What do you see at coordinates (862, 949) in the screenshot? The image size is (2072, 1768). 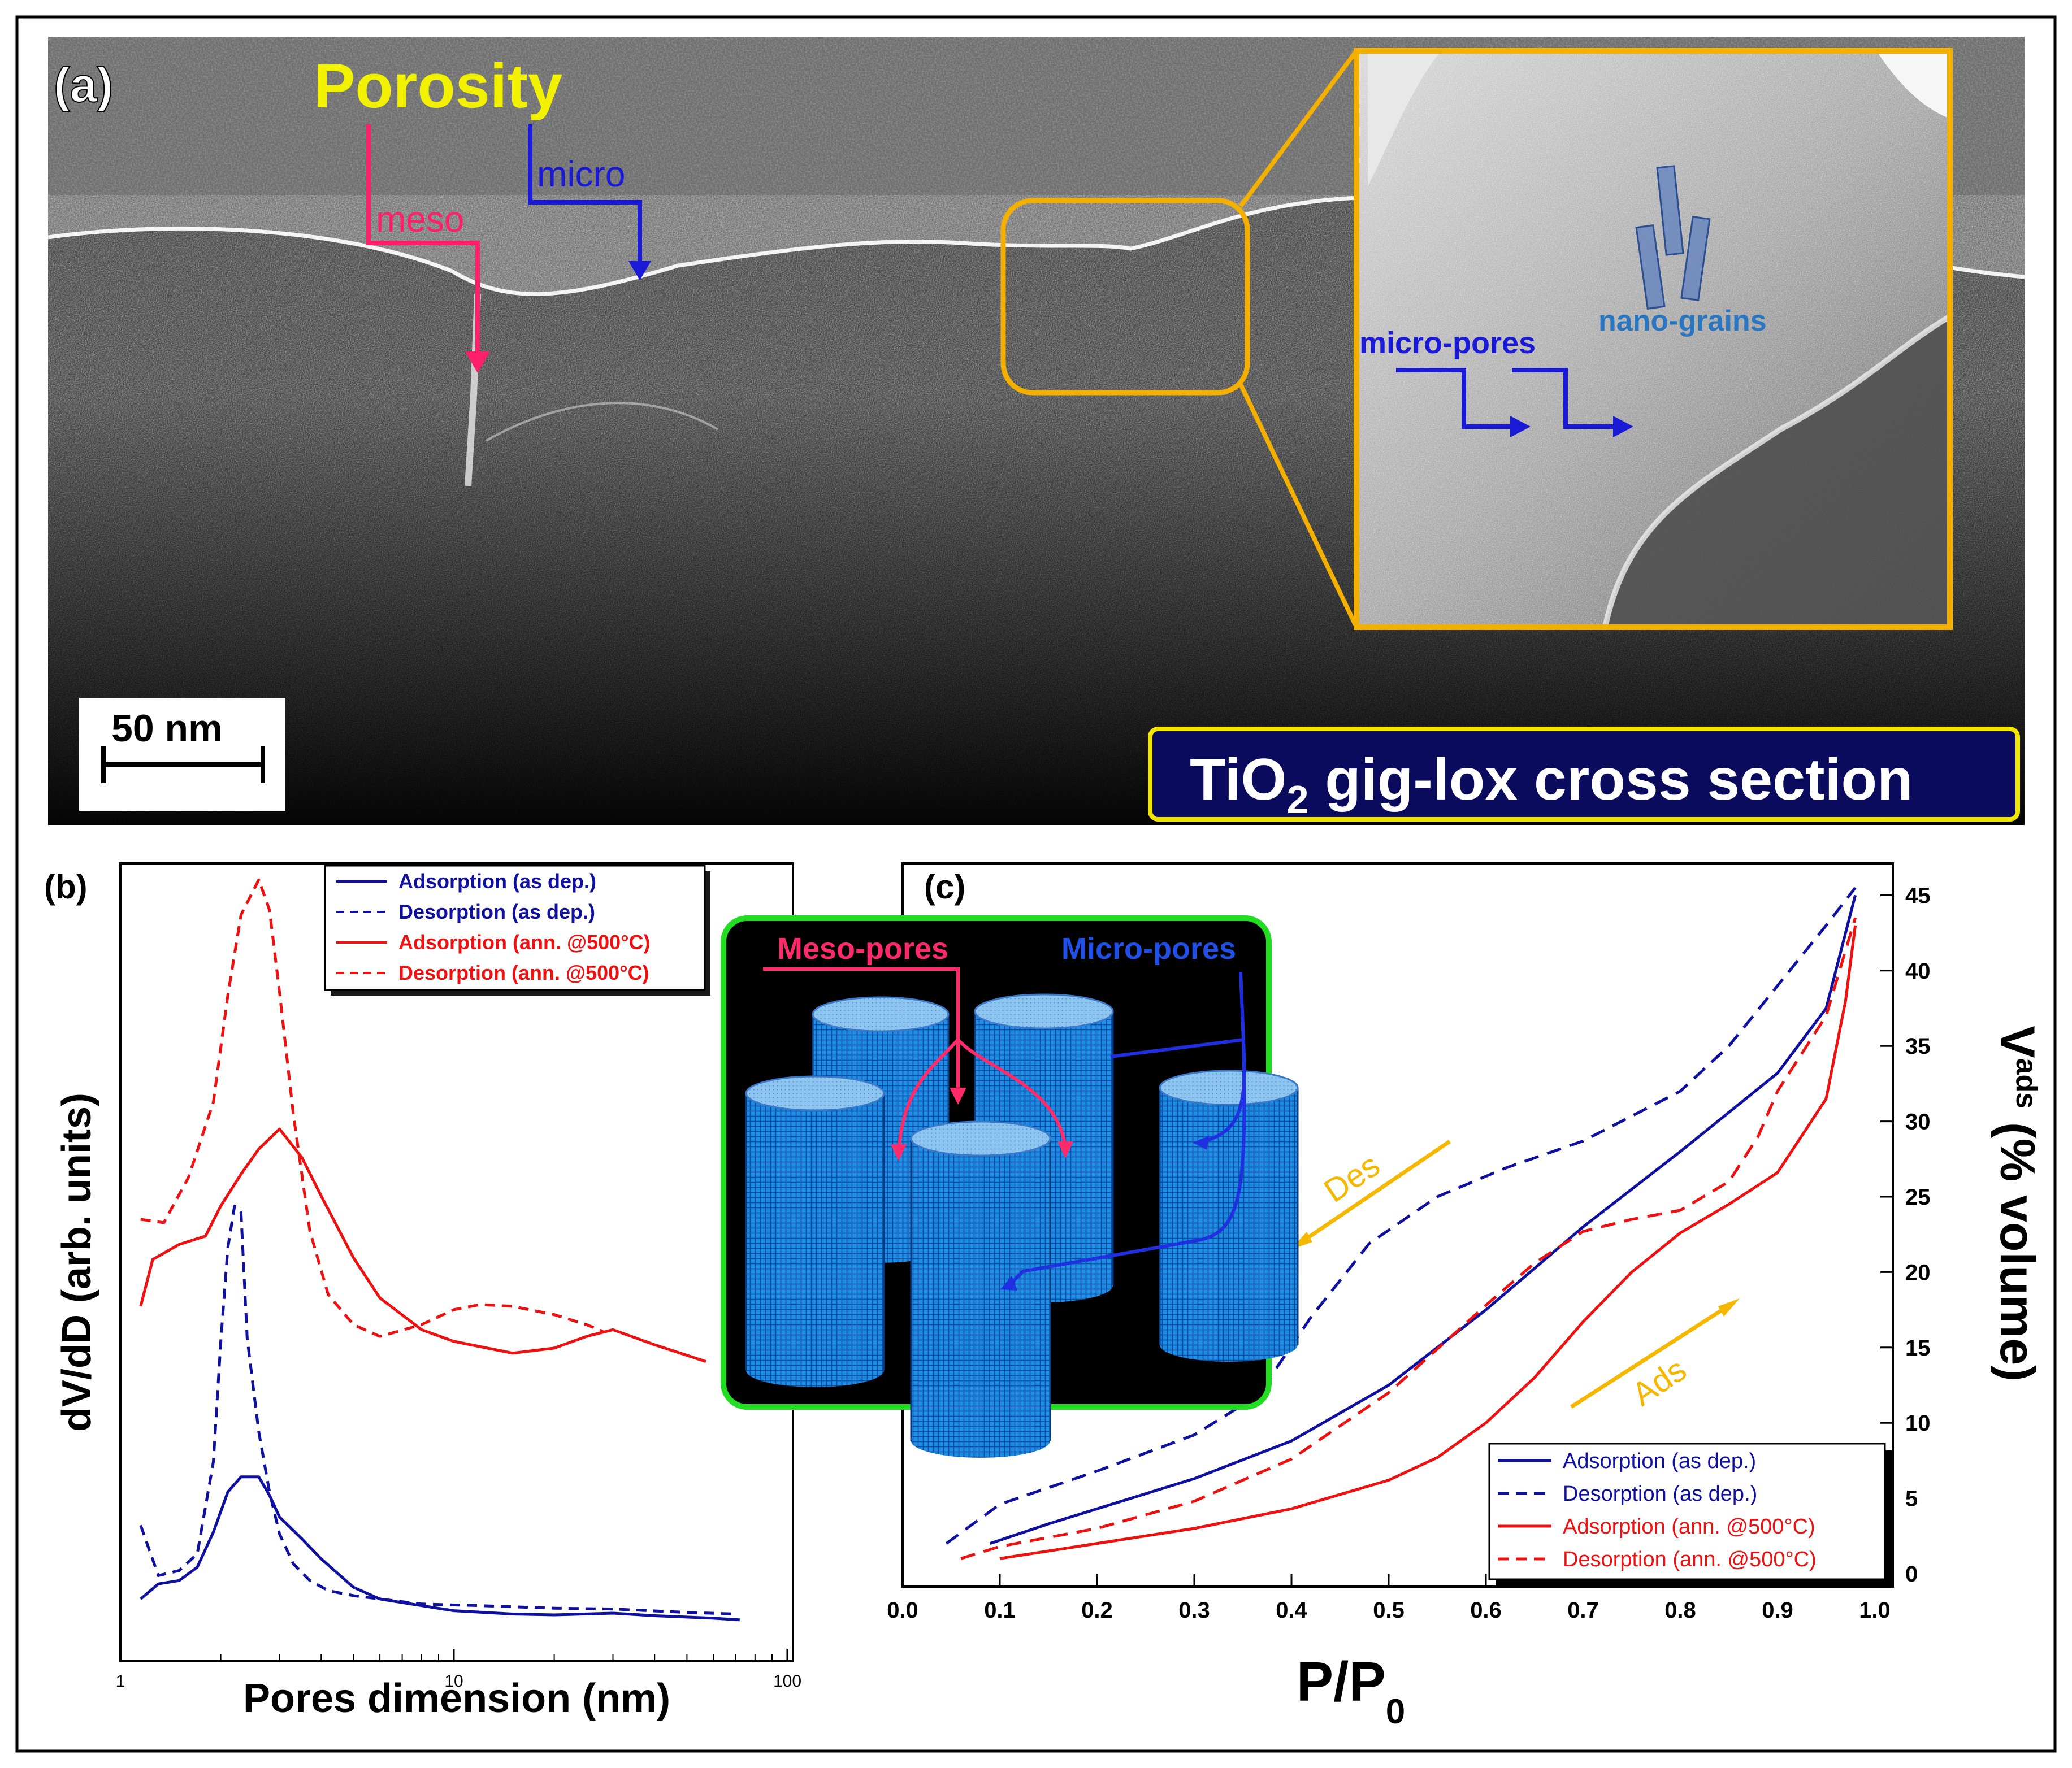 I see `inset-meso-label: Meso-pores` at bounding box center [862, 949].